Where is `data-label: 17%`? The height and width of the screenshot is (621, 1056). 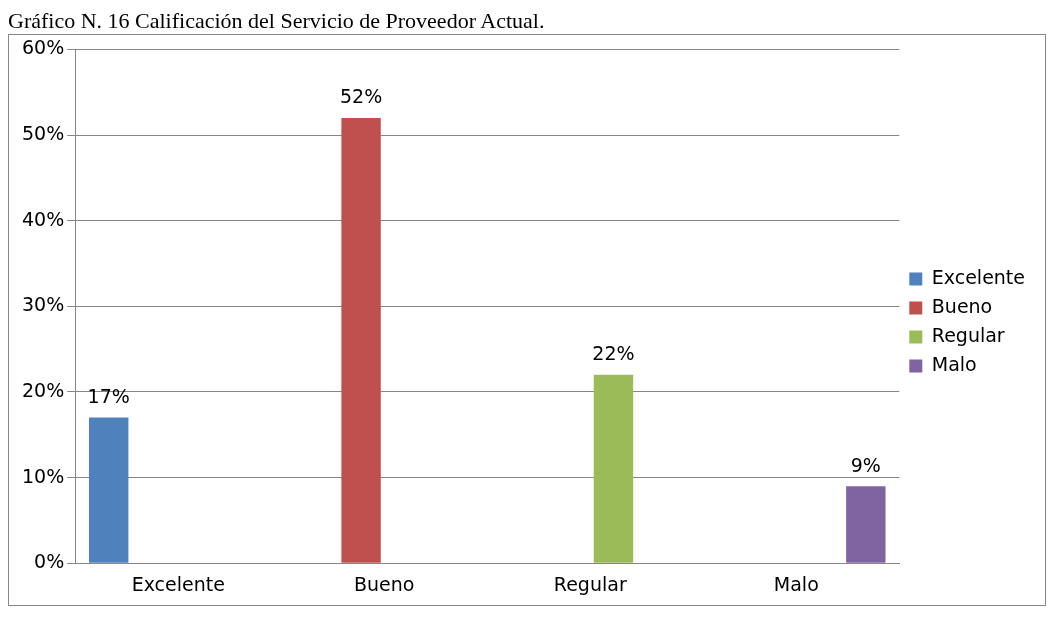
data-label: 17% is located at coordinates (108, 396).